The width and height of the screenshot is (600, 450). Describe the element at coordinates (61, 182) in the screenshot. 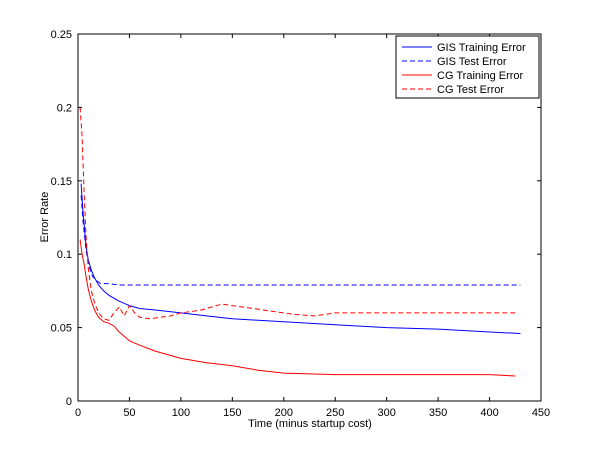

I see `y-tick-label: 0.15` at that location.